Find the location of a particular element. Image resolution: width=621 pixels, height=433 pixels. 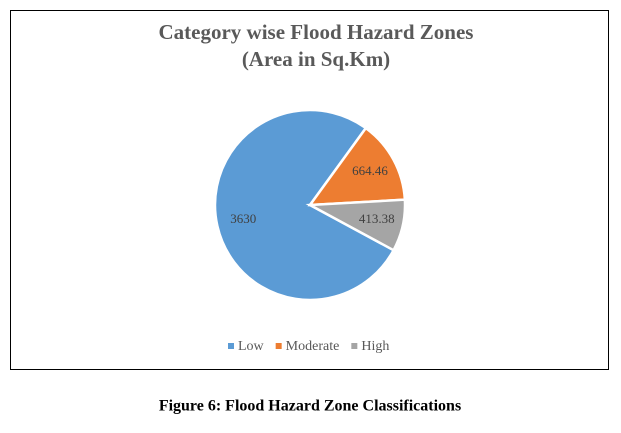

legend-label: High is located at coordinates (375, 346).